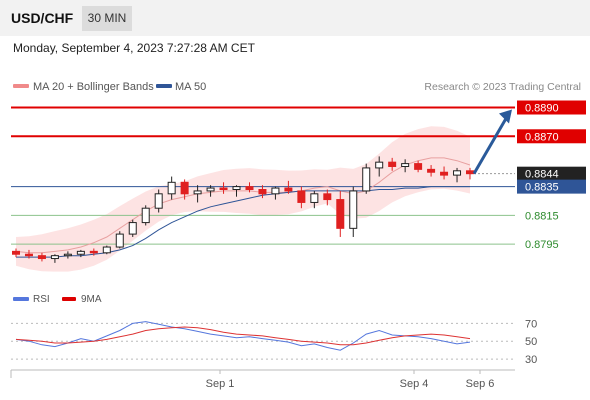 The height and width of the screenshot is (400, 590). What do you see at coordinates (505, 116) in the screenshot?
I see `projection-arrow-head` at bounding box center [505, 116].